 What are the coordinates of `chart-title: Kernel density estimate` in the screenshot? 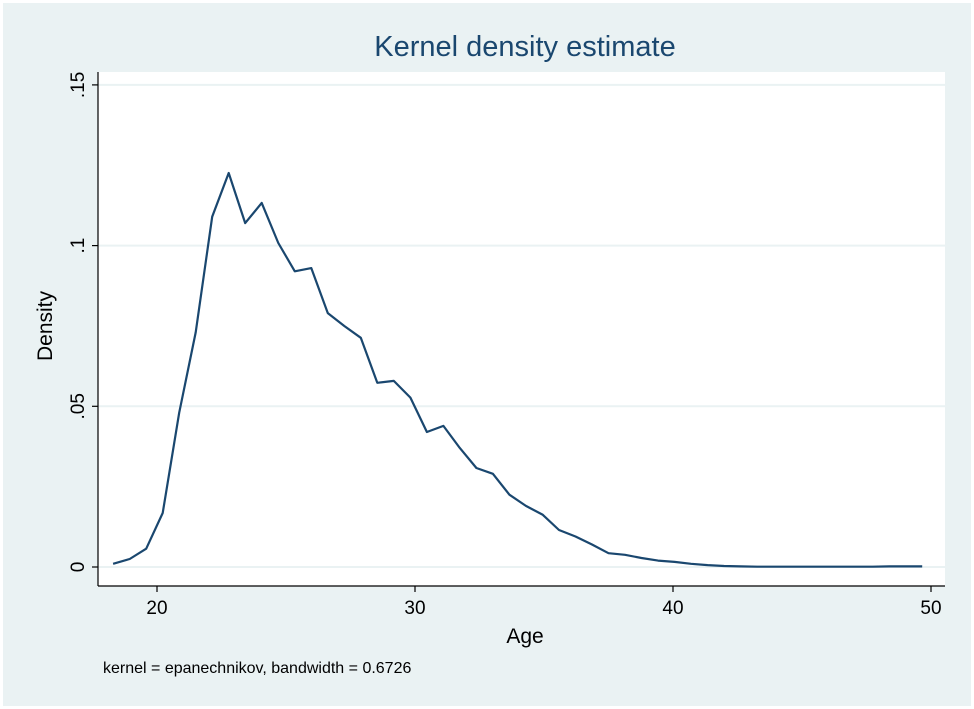 It's located at (524, 47).